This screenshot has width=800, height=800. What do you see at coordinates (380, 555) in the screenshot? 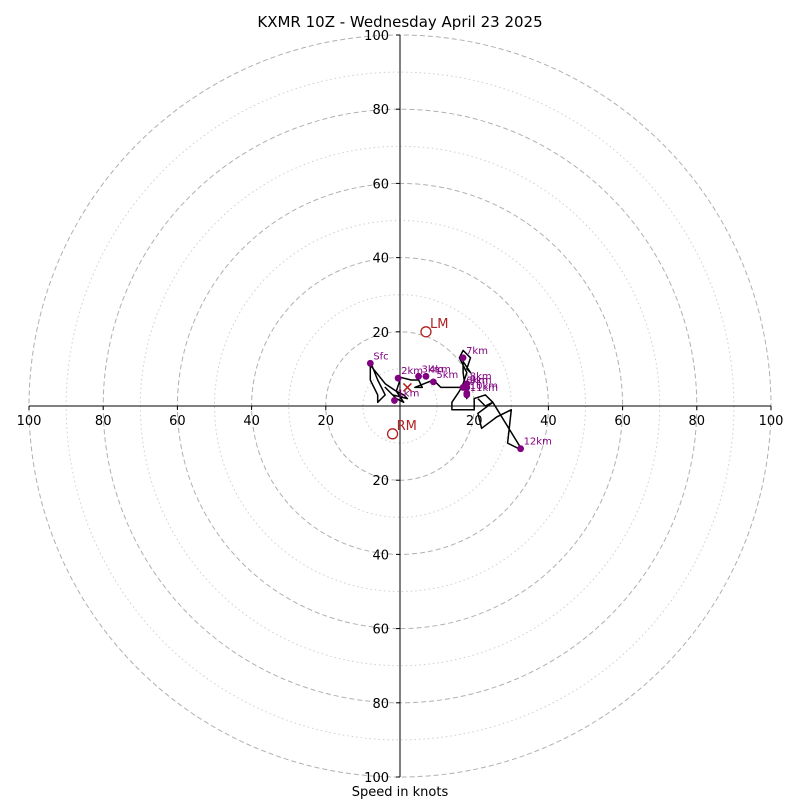
I see `tick-label-bottom: 40` at bounding box center [380, 555].